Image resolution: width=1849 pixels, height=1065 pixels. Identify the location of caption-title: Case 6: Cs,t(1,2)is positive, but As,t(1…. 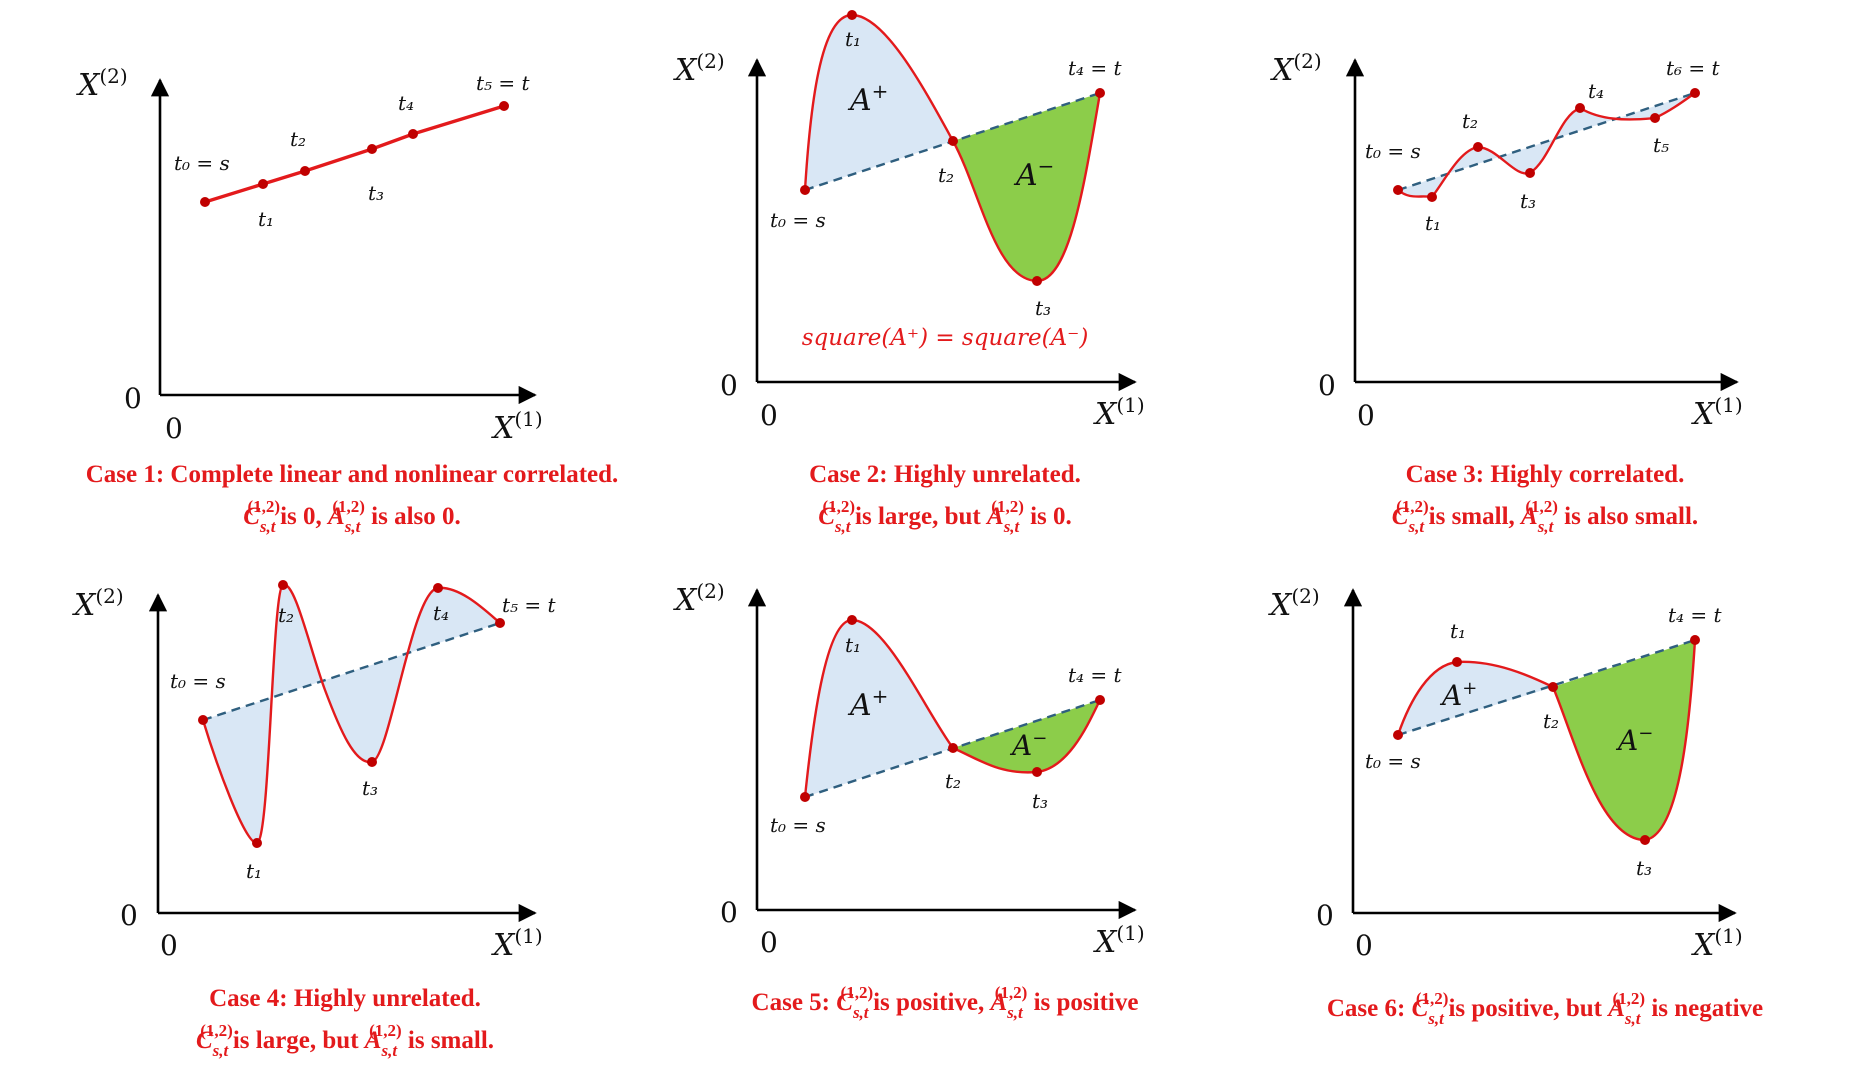
(1545, 1008).